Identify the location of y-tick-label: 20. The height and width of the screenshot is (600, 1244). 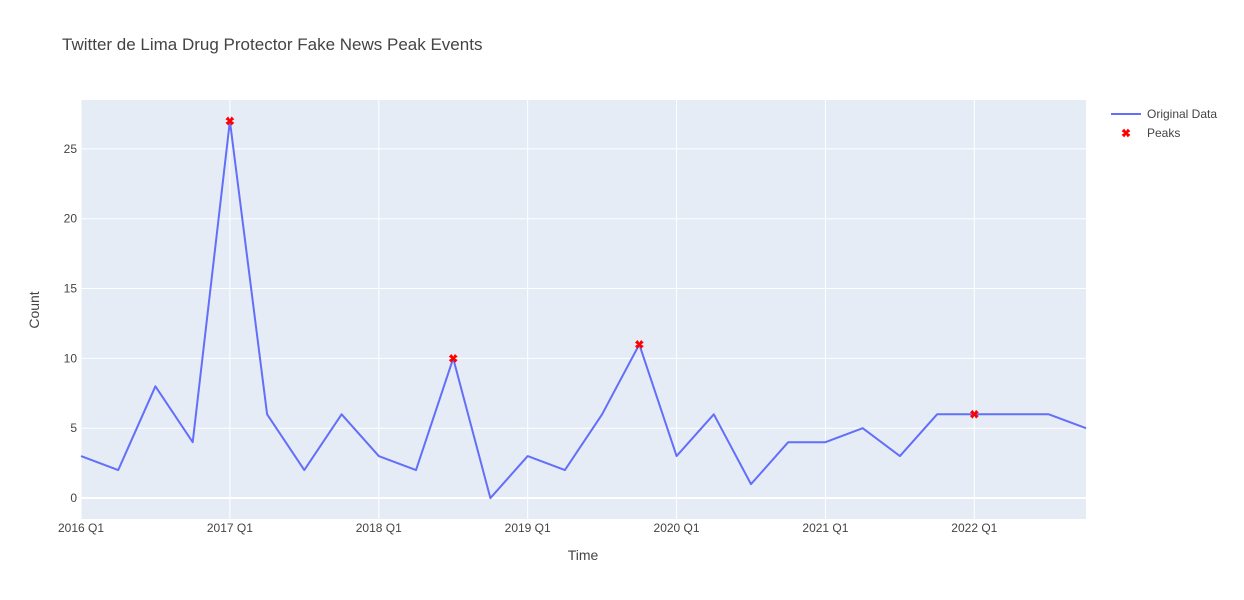
(71, 219).